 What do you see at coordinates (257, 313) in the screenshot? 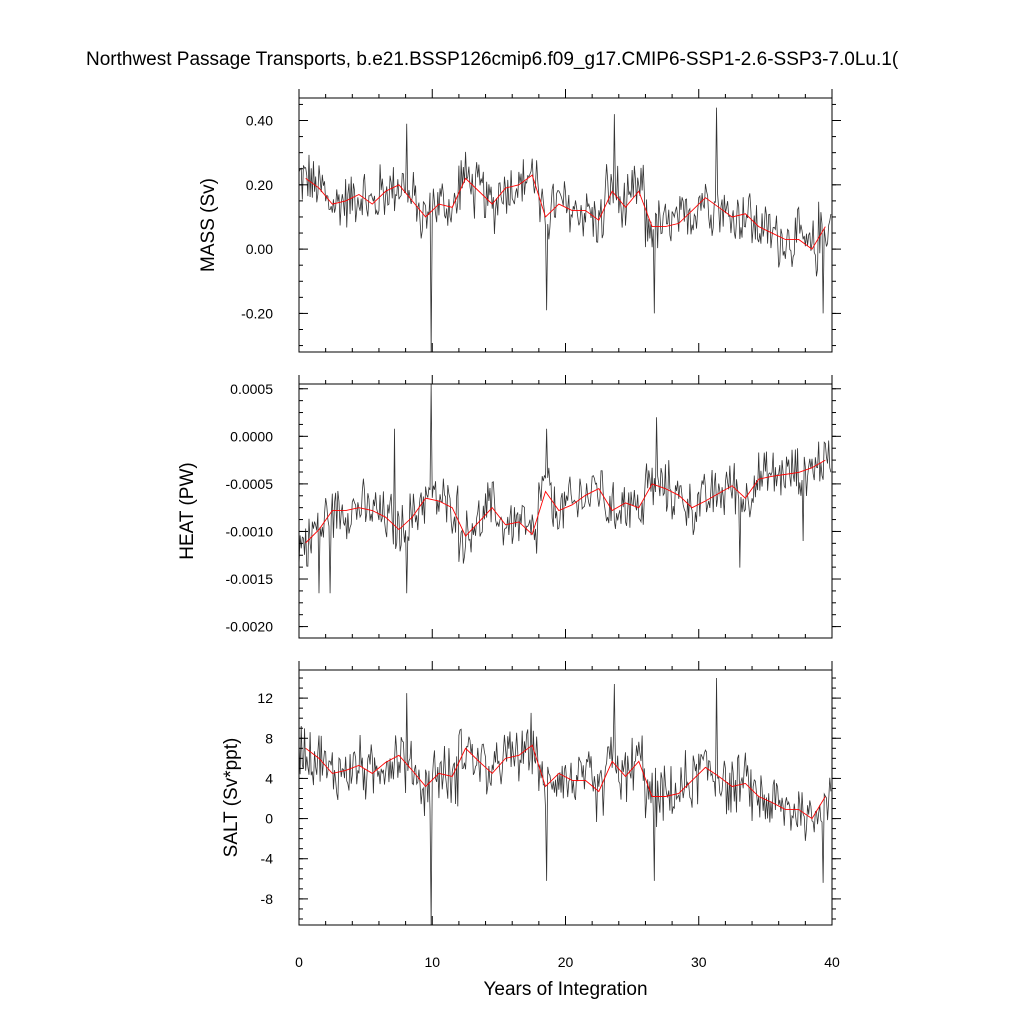
I see `y-tick-label: -0.20` at bounding box center [257, 313].